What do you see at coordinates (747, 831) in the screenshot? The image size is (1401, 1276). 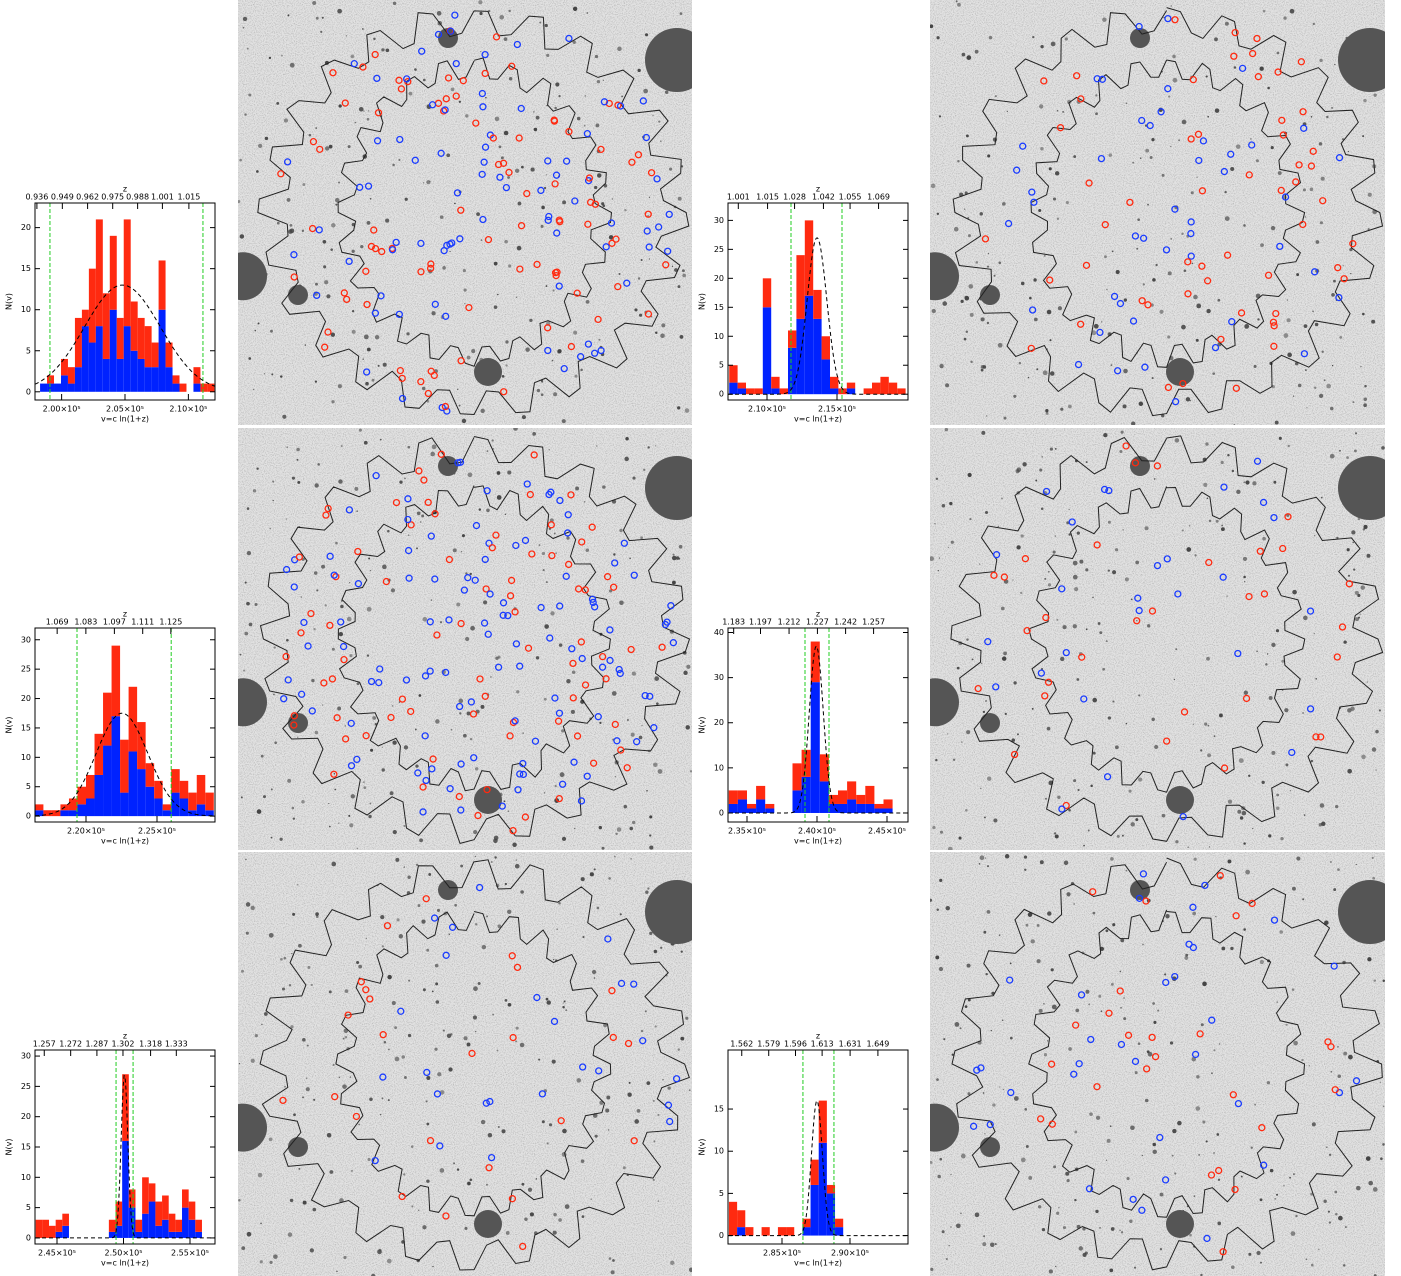 I see `x-tick-label: 2.35×10⁵` at bounding box center [747, 831].